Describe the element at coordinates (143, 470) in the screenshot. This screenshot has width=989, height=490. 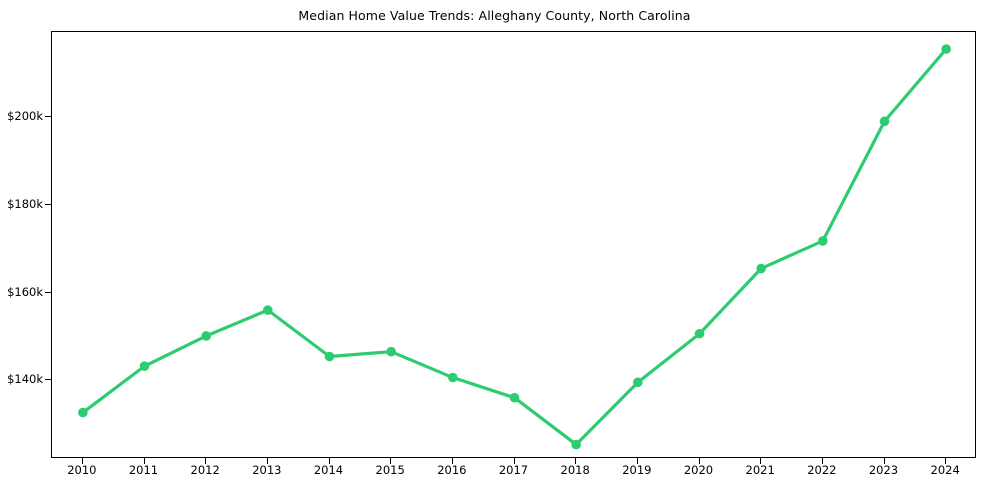
I see `x-axis-tick-label: 2011` at that location.